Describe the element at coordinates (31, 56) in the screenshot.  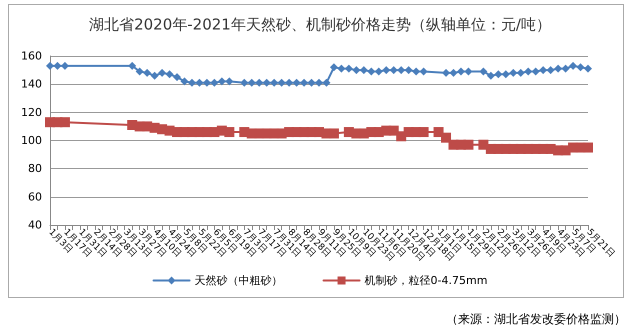
I see `y-tick-label: 160` at that location.